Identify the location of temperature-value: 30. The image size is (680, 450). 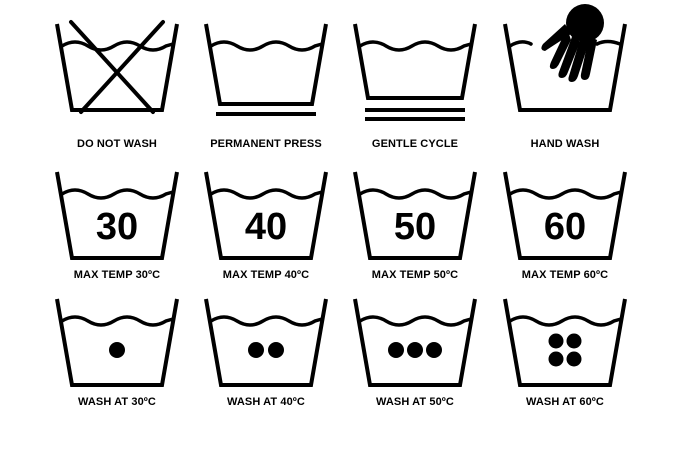
(117, 227).